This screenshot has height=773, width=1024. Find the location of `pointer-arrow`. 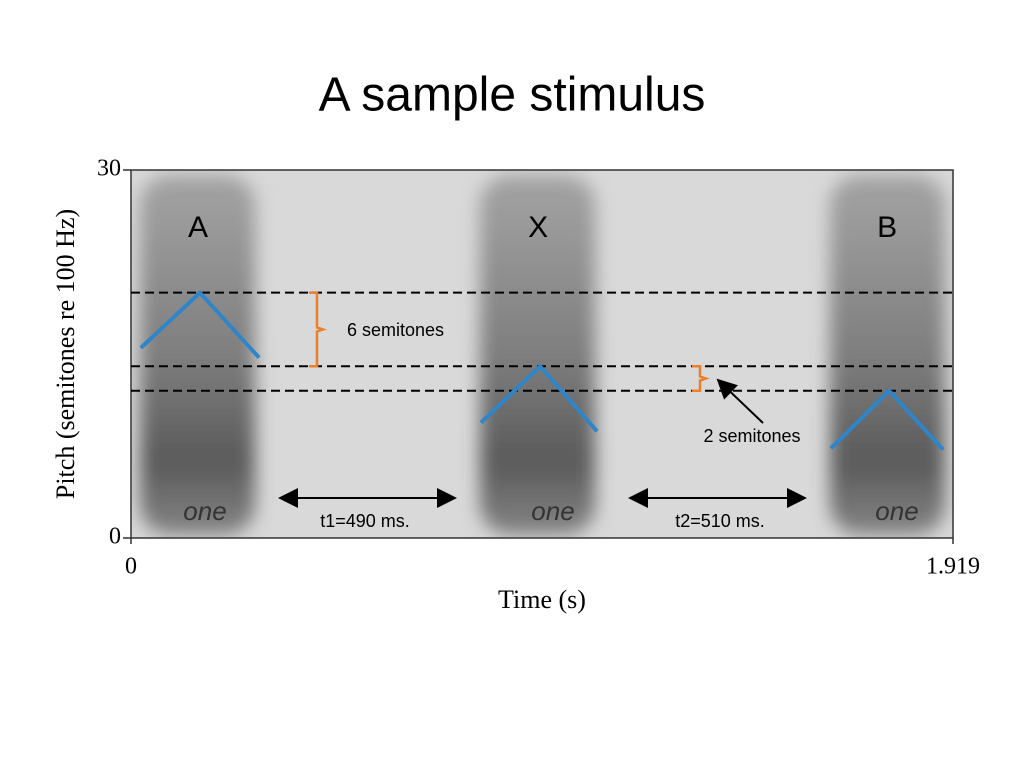

pointer-arrow is located at coordinates (740, 401).